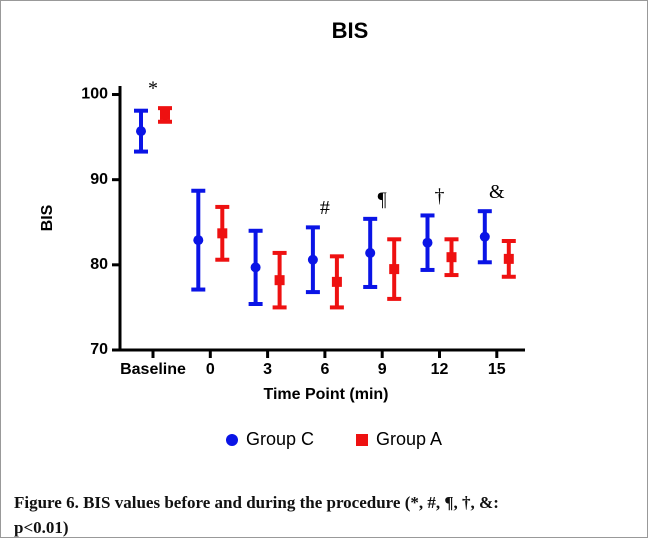 Image resolution: width=648 pixels, height=540 pixels. What do you see at coordinates (210, 369) in the screenshot?
I see `x-tick-label: 0` at bounding box center [210, 369].